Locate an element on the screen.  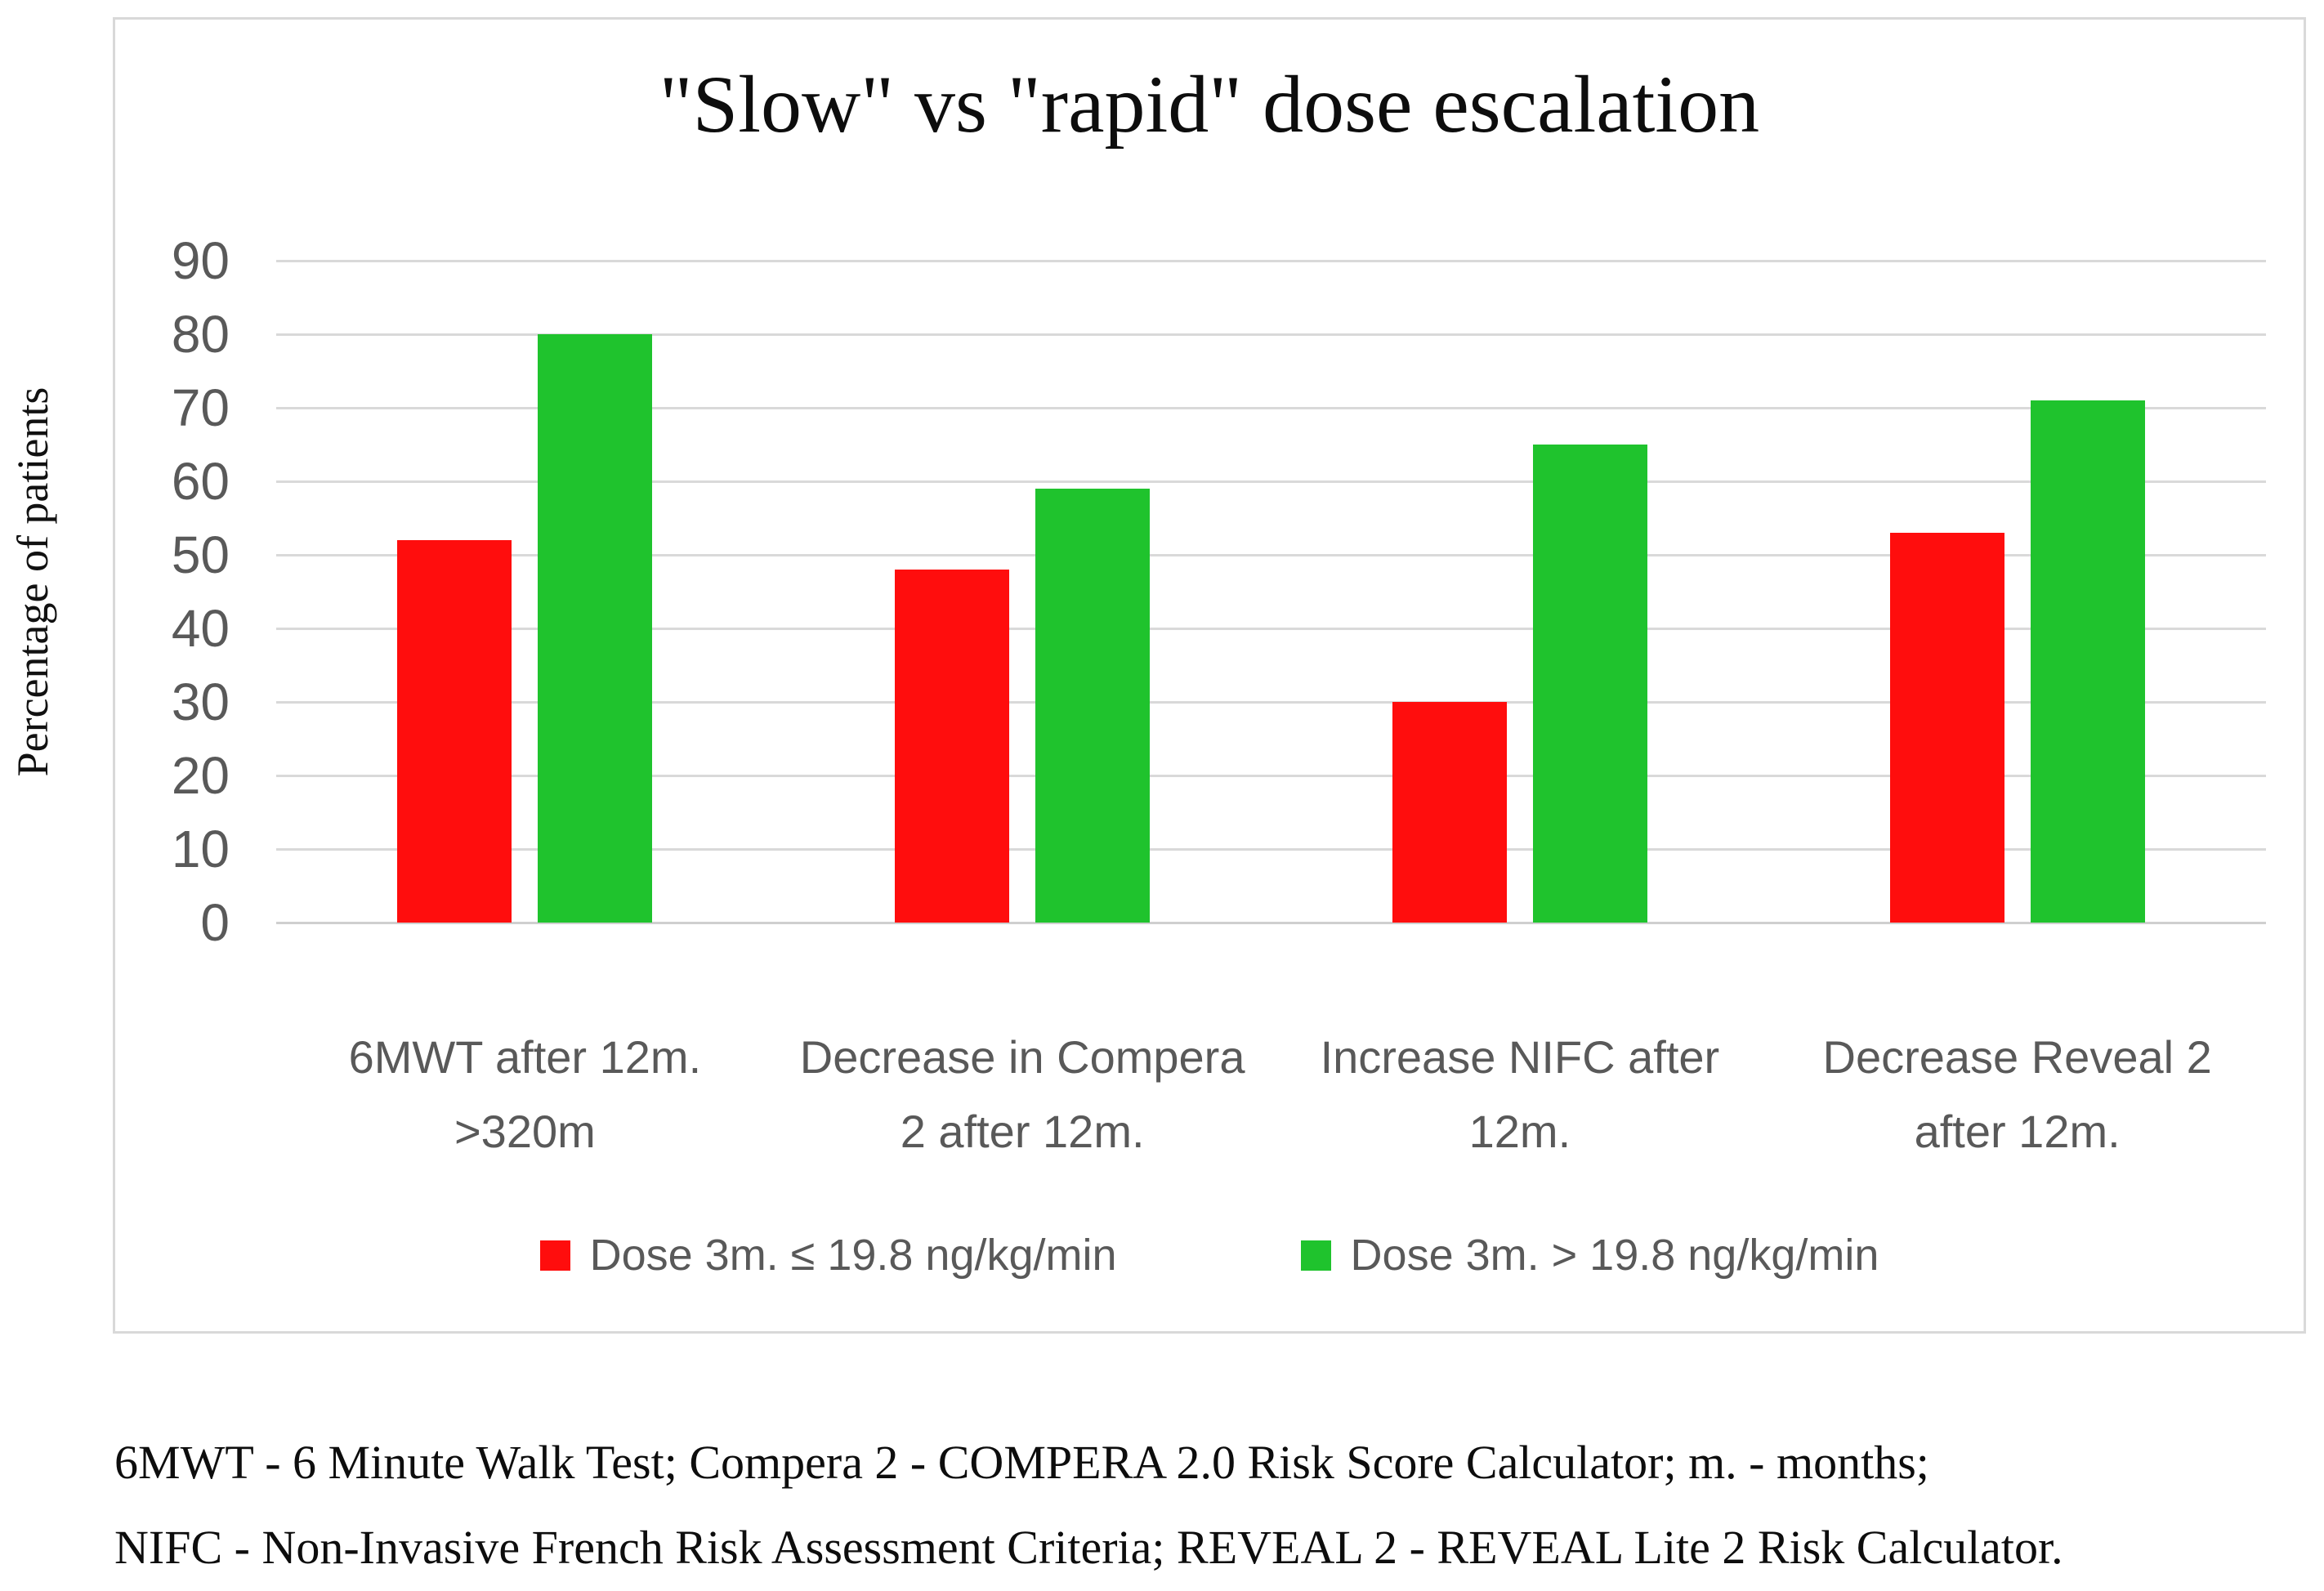
y-tick-label: 90 is located at coordinates (200, 260).